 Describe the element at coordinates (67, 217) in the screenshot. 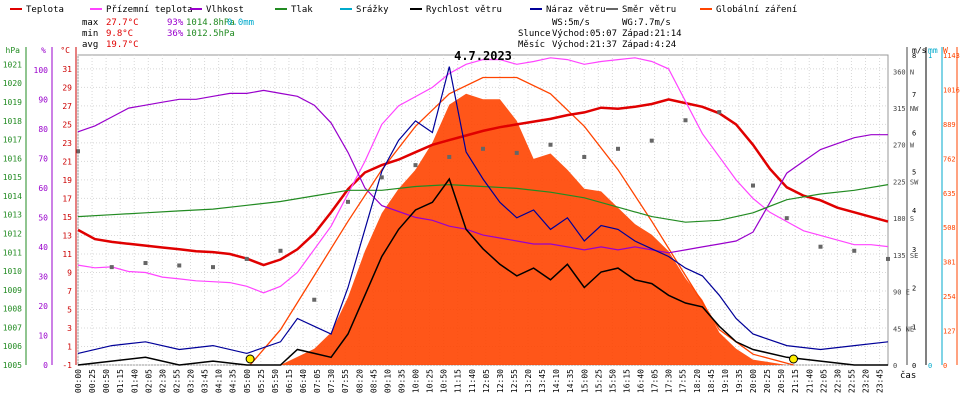

I see `temperature-tick-label: 15` at that location.